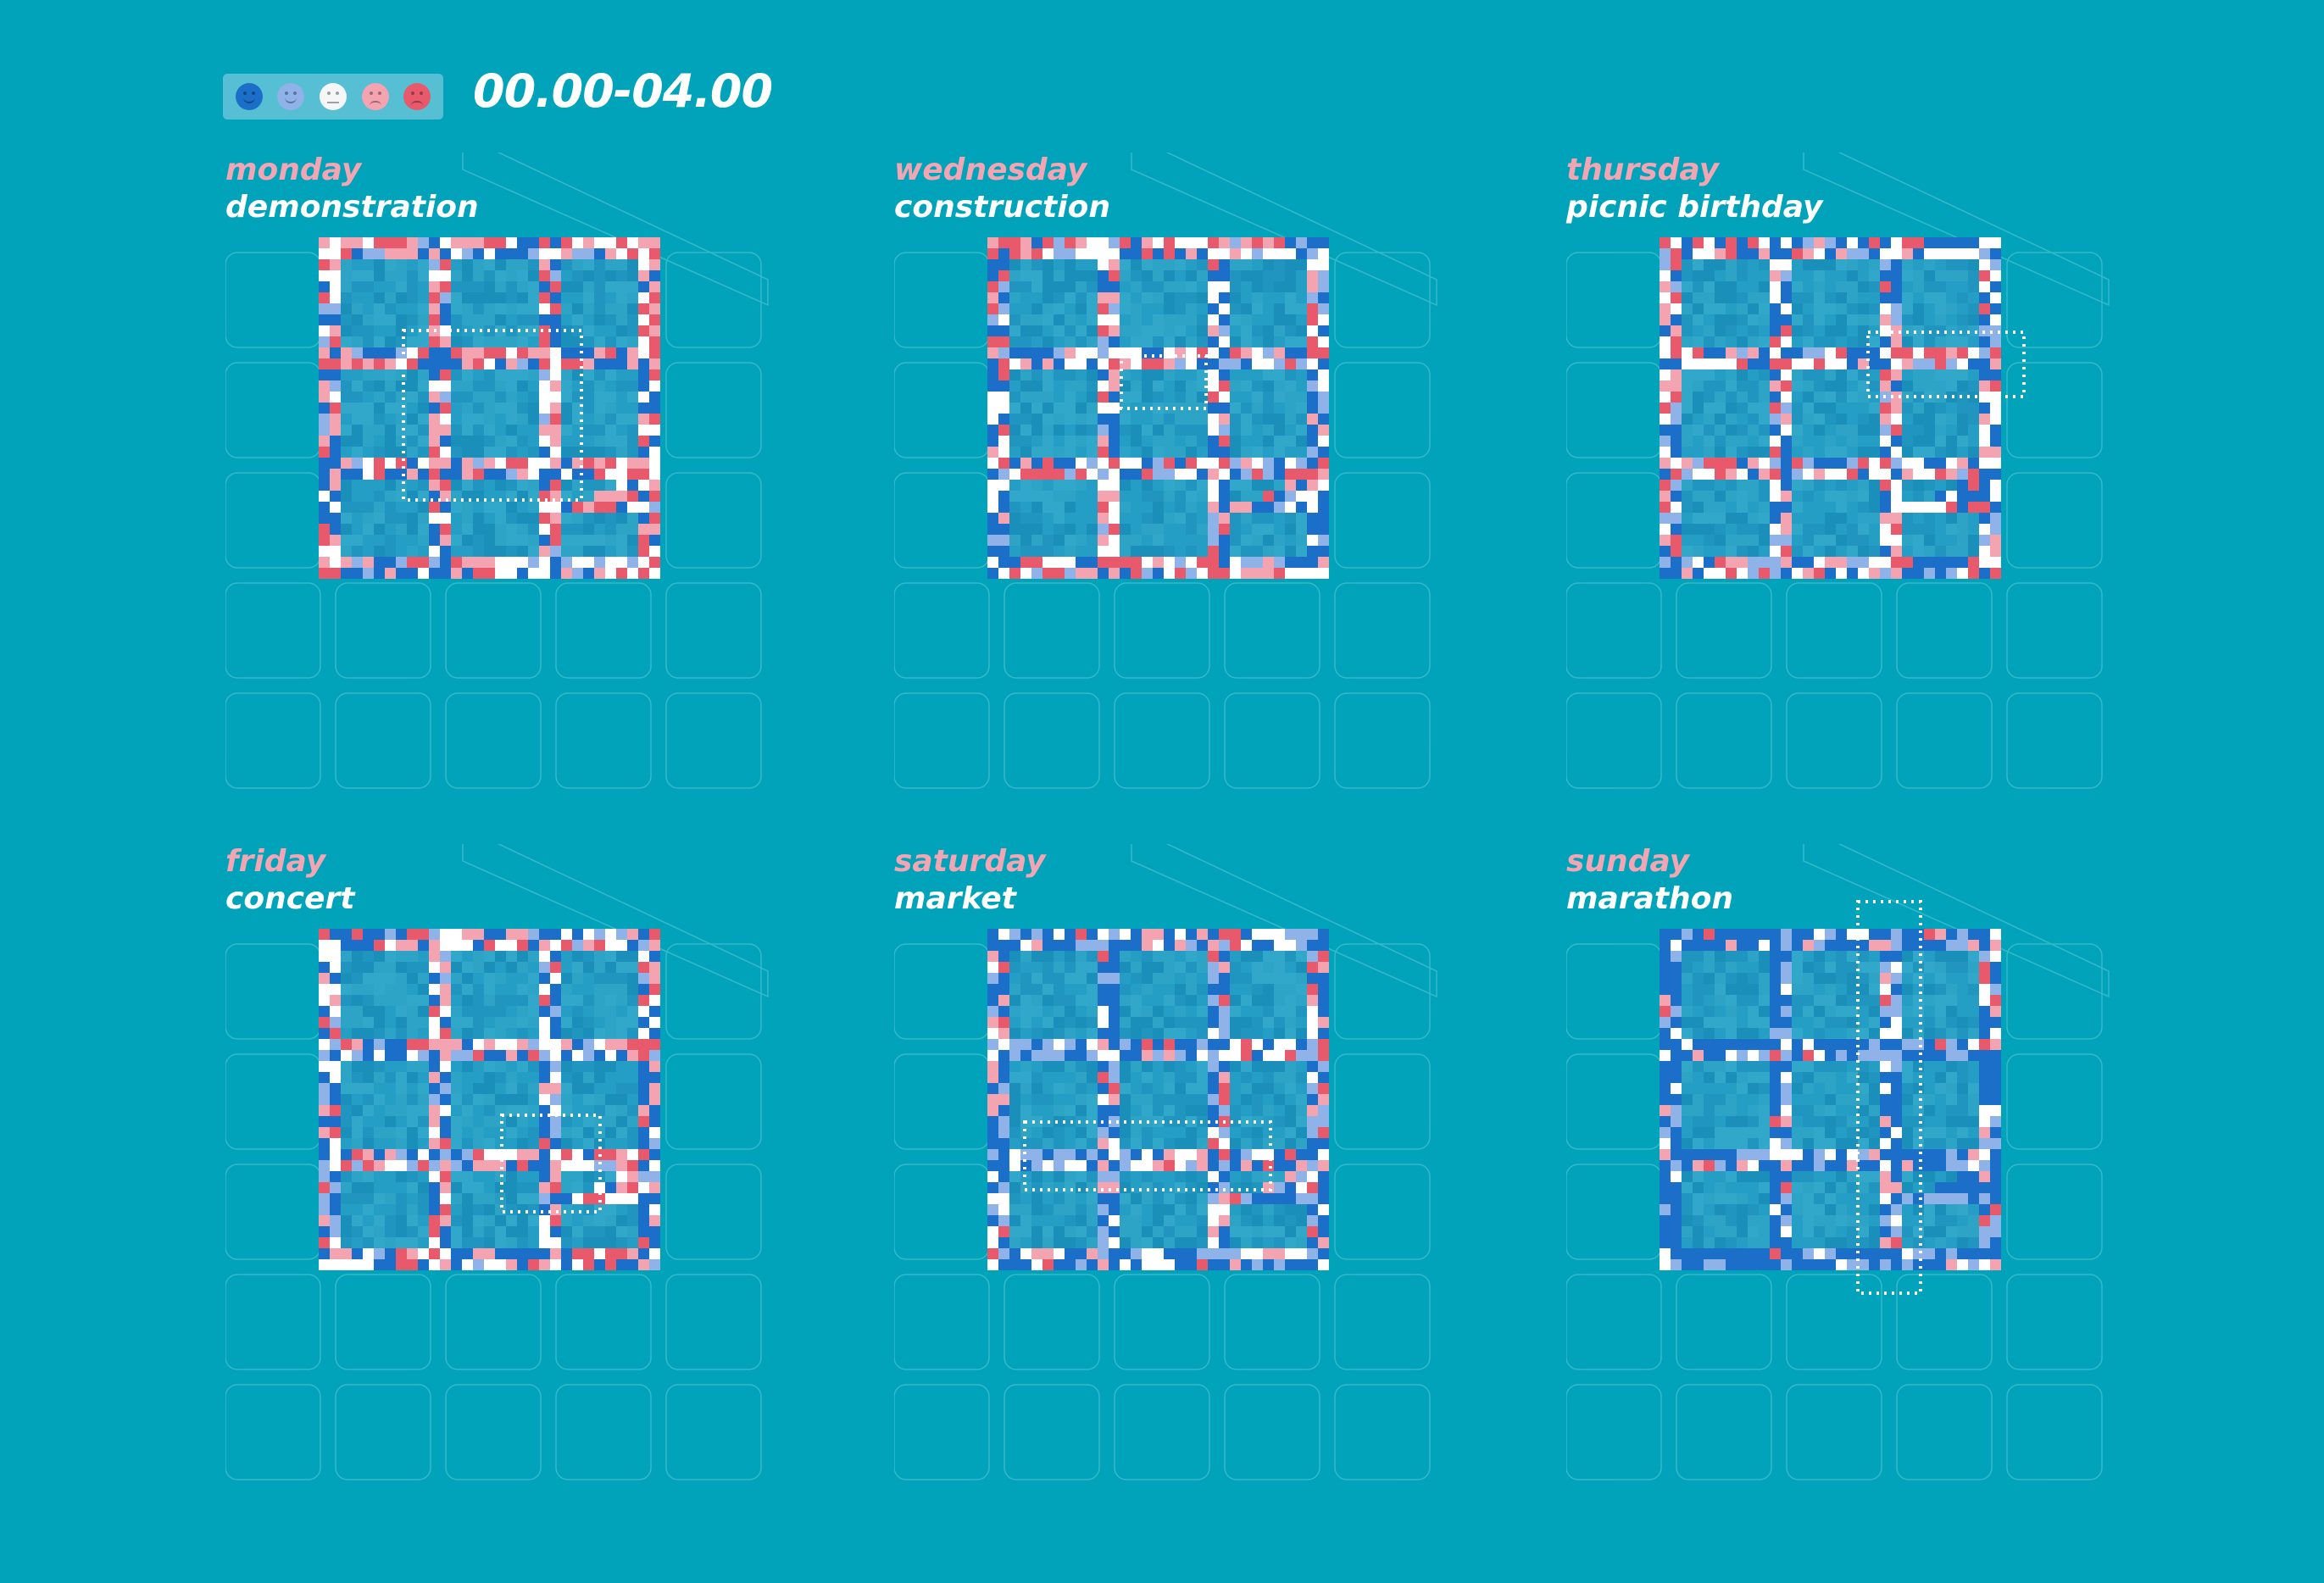 The height and width of the screenshot is (1583, 2324). I want to click on block-outline, so click(1272, 740).